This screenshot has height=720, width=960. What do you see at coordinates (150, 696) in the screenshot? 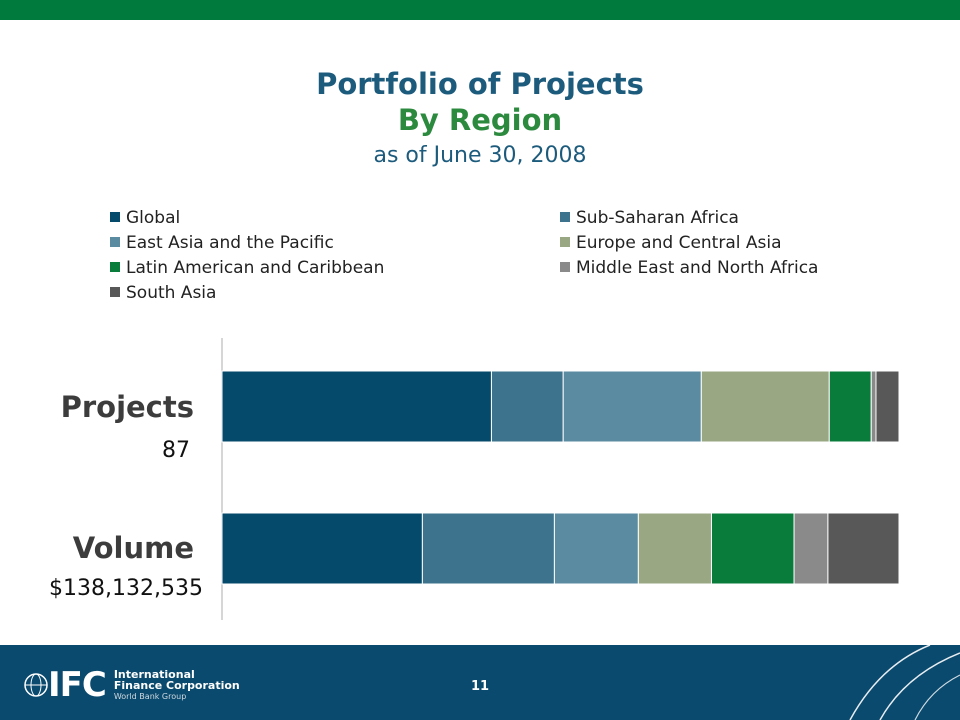
I see `logo-line-3: World Bank Group` at bounding box center [150, 696].